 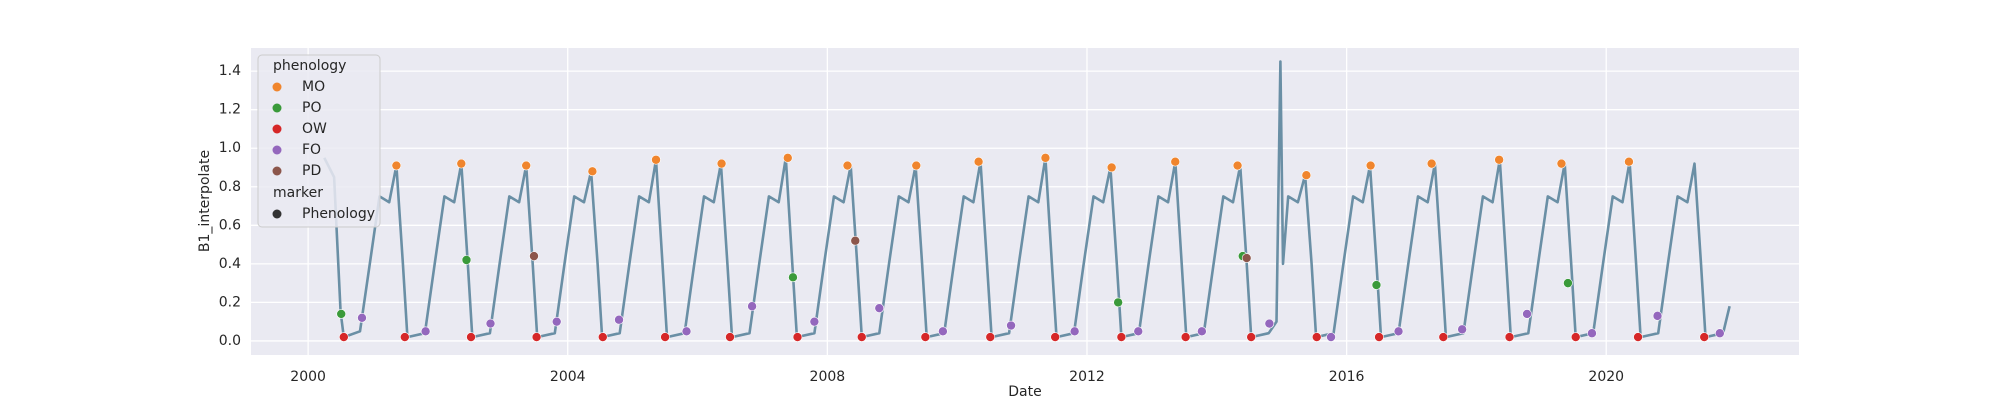 What do you see at coordinates (311, 150) in the screenshot?
I see `legend-label: FO` at bounding box center [311, 150].